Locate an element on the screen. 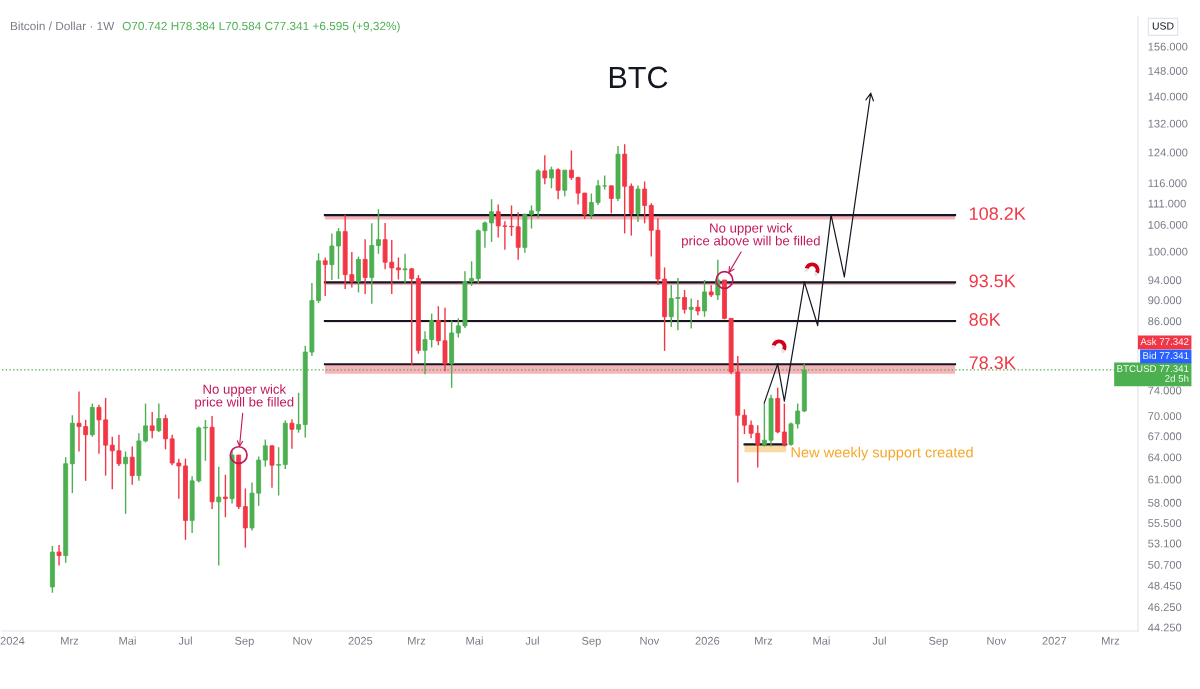 The width and height of the screenshot is (1200, 689). y-tick-label: 156.000 is located at coordinates (1168, 46).